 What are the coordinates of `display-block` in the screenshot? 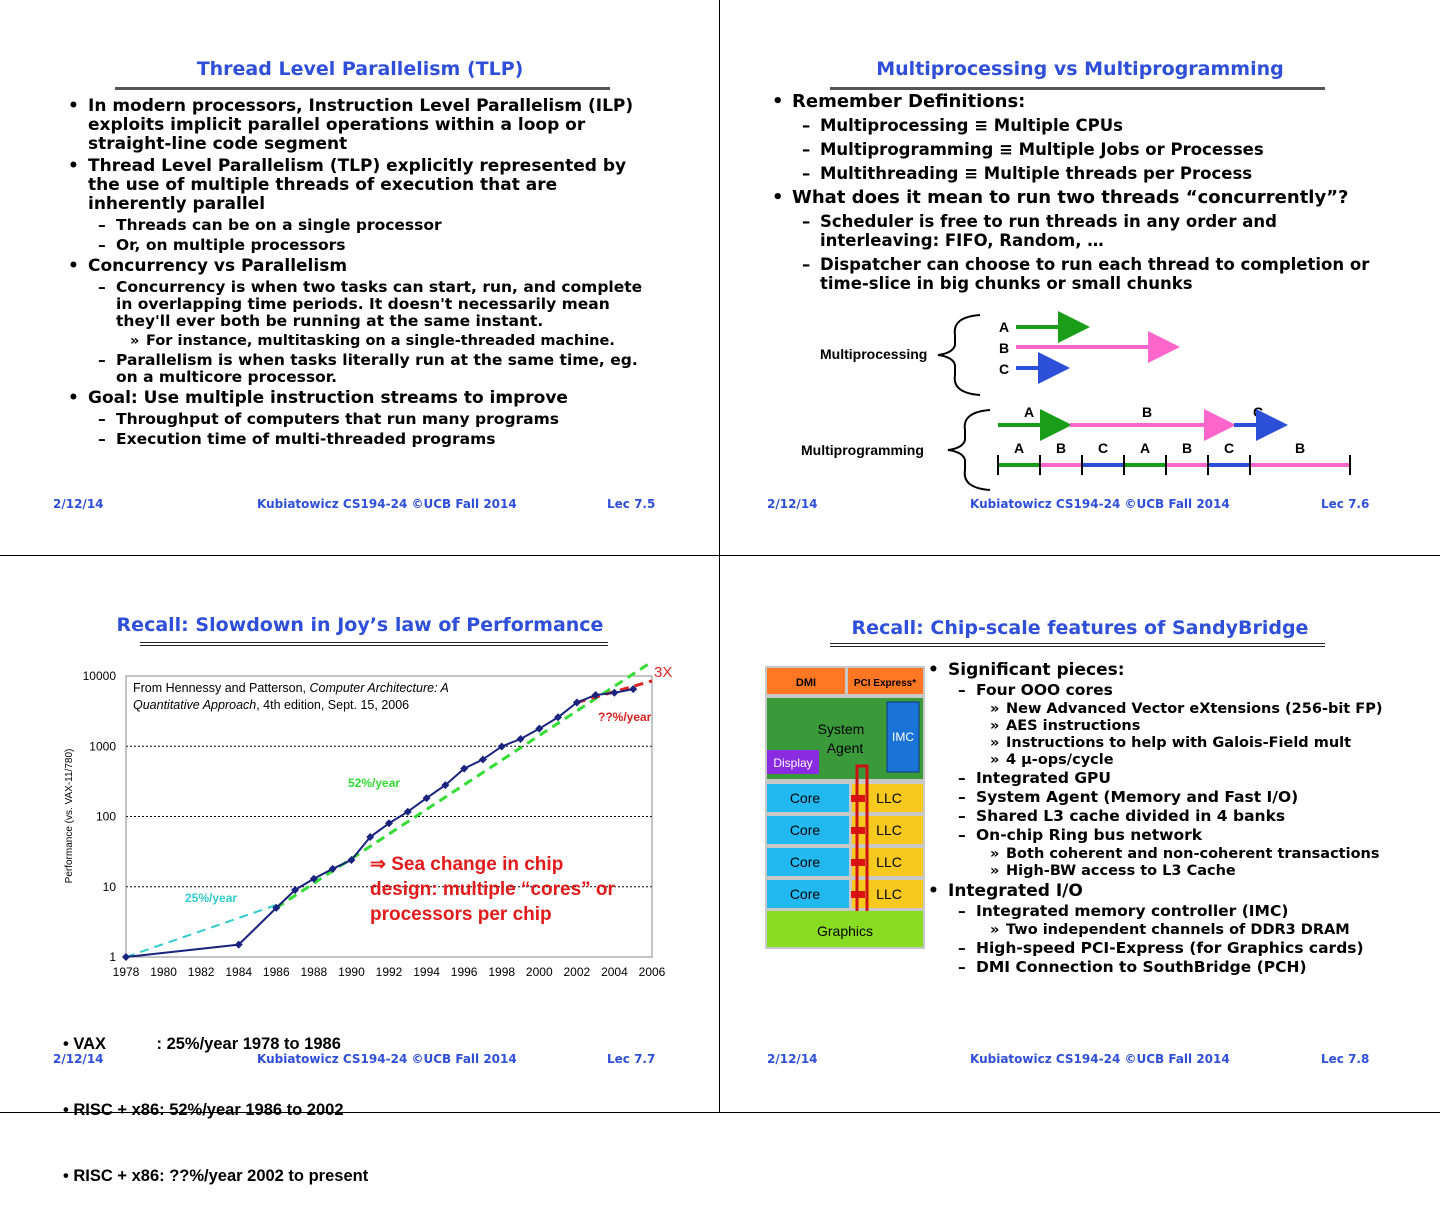 It's located at (793, 762).